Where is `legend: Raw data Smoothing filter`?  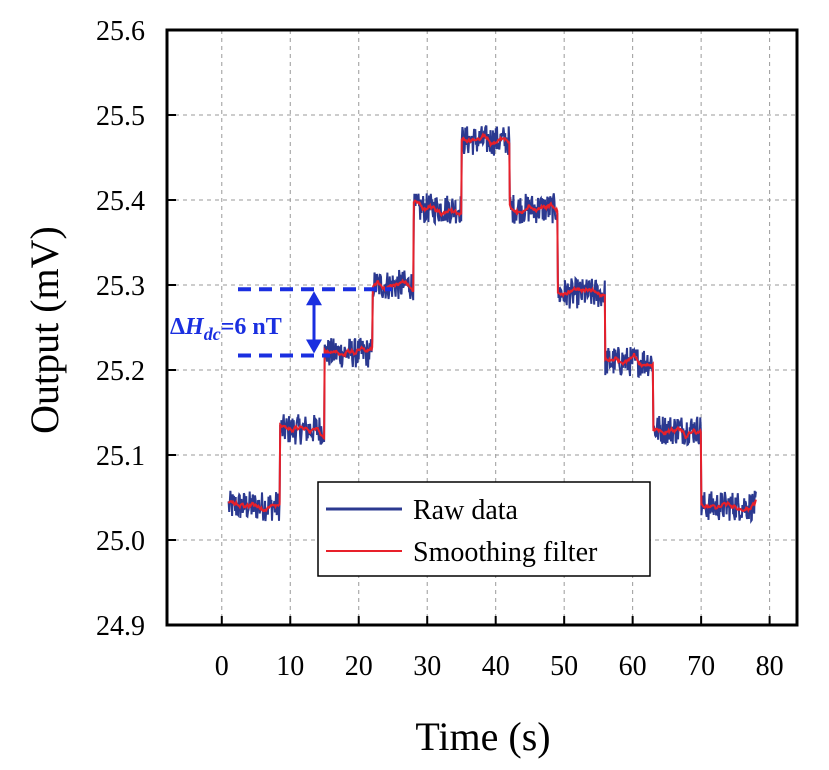 legend: Raw data Smoothing filter is located at coordinates (484, 529).